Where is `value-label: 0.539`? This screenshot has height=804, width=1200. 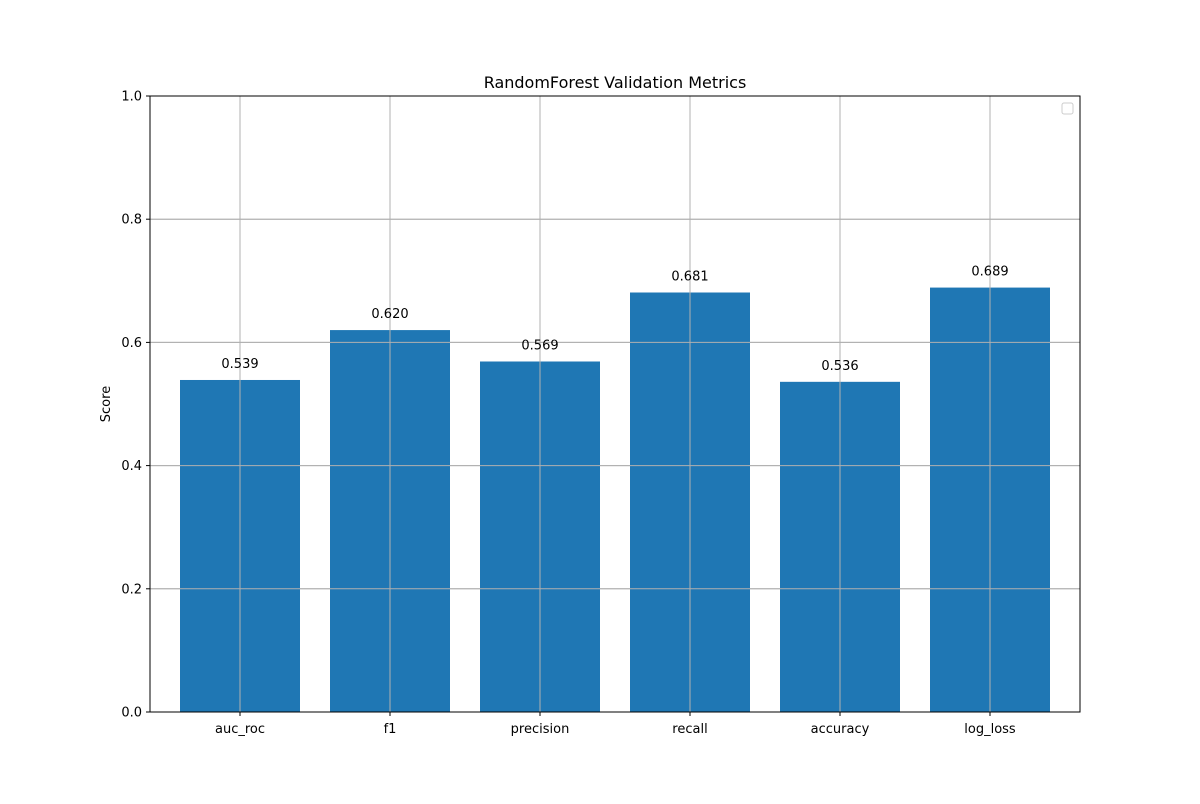 value-label: 0.539 is located at coordinates (239, 364).